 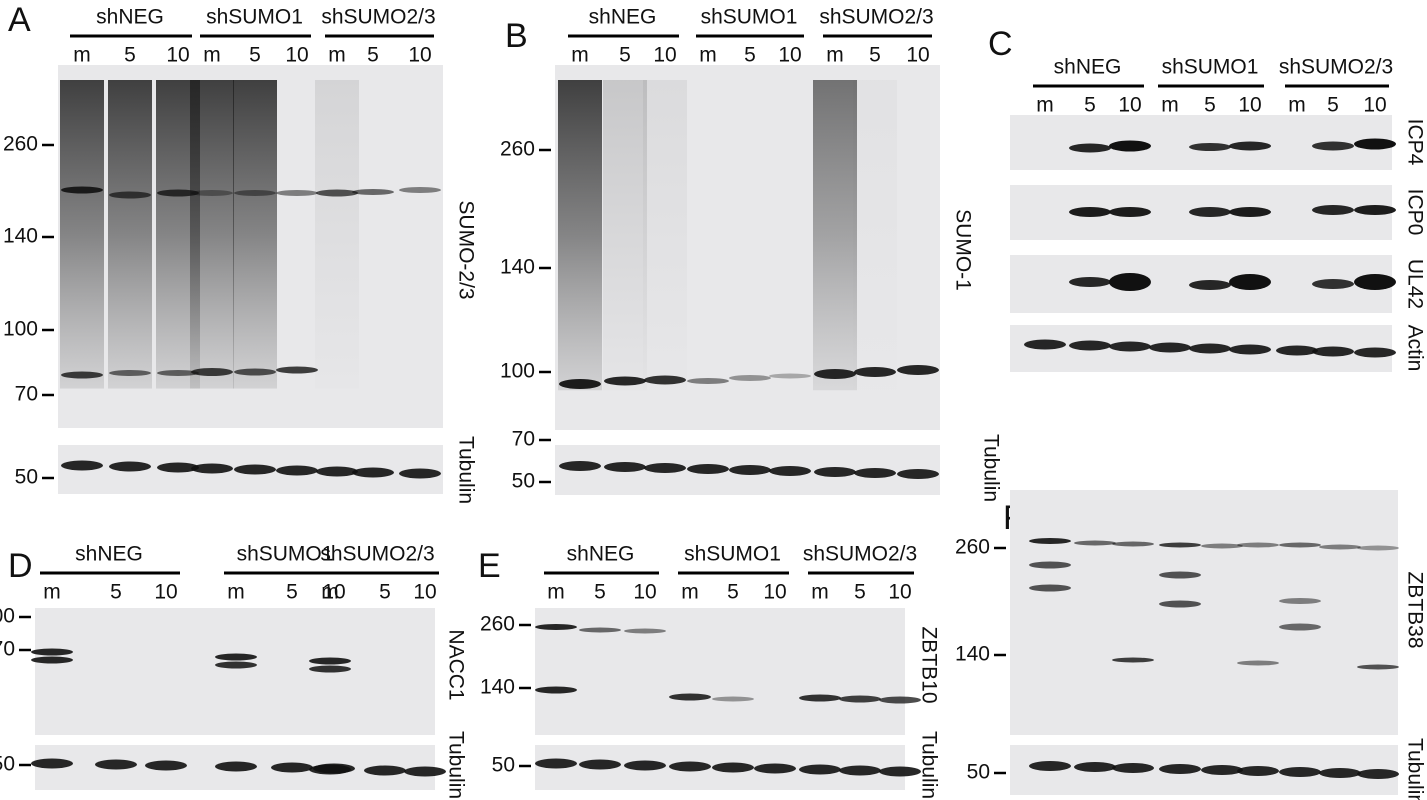 I want to click on blot-label: ICP0, so click(x=1414, y=212).